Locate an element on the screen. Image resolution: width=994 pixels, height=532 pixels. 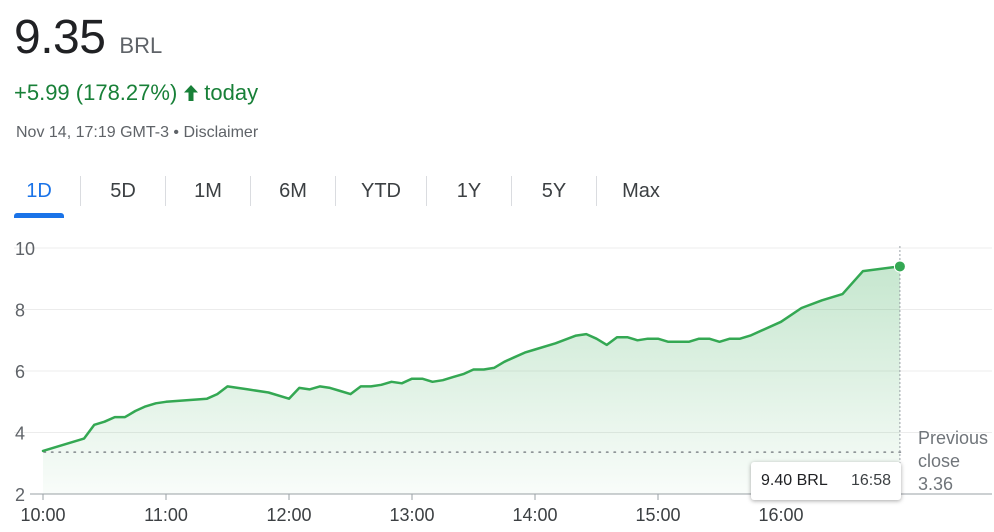
tab-label: Max is located at coordinates (641, 190).